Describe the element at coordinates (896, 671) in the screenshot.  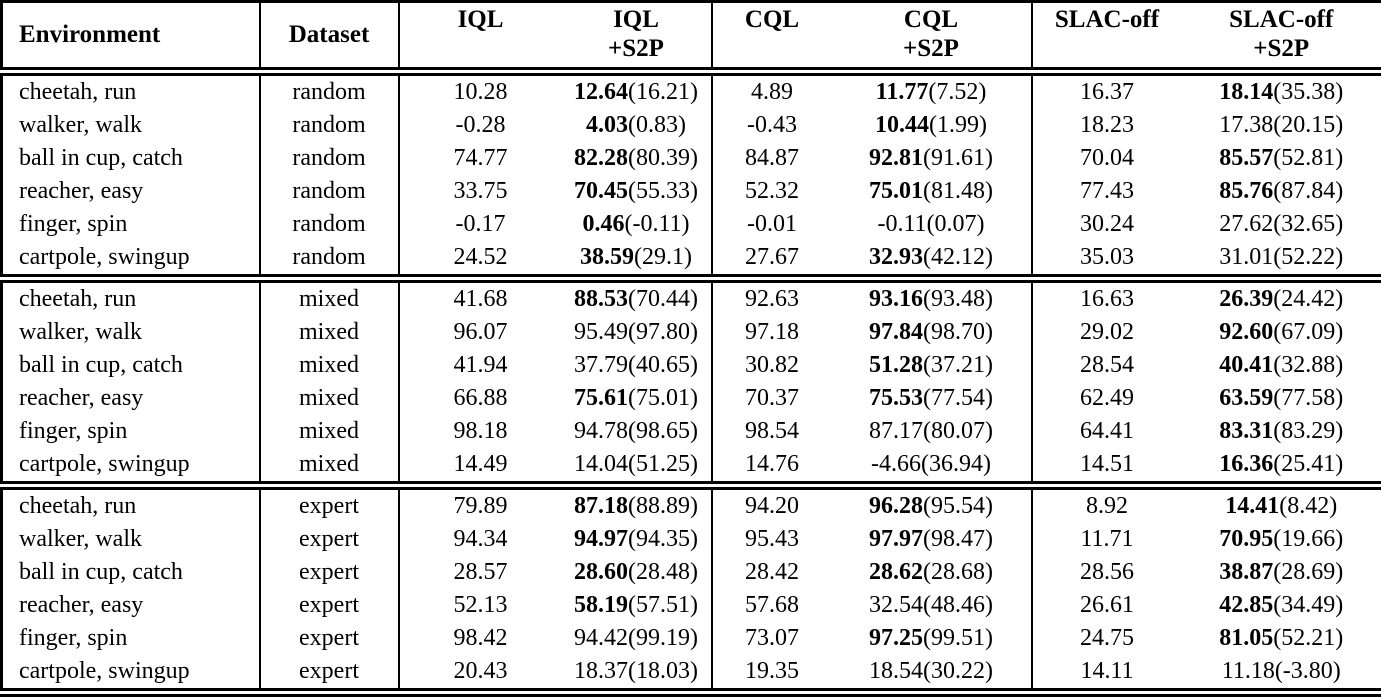
I see `cql-s2p-value: 18.54` at that location.